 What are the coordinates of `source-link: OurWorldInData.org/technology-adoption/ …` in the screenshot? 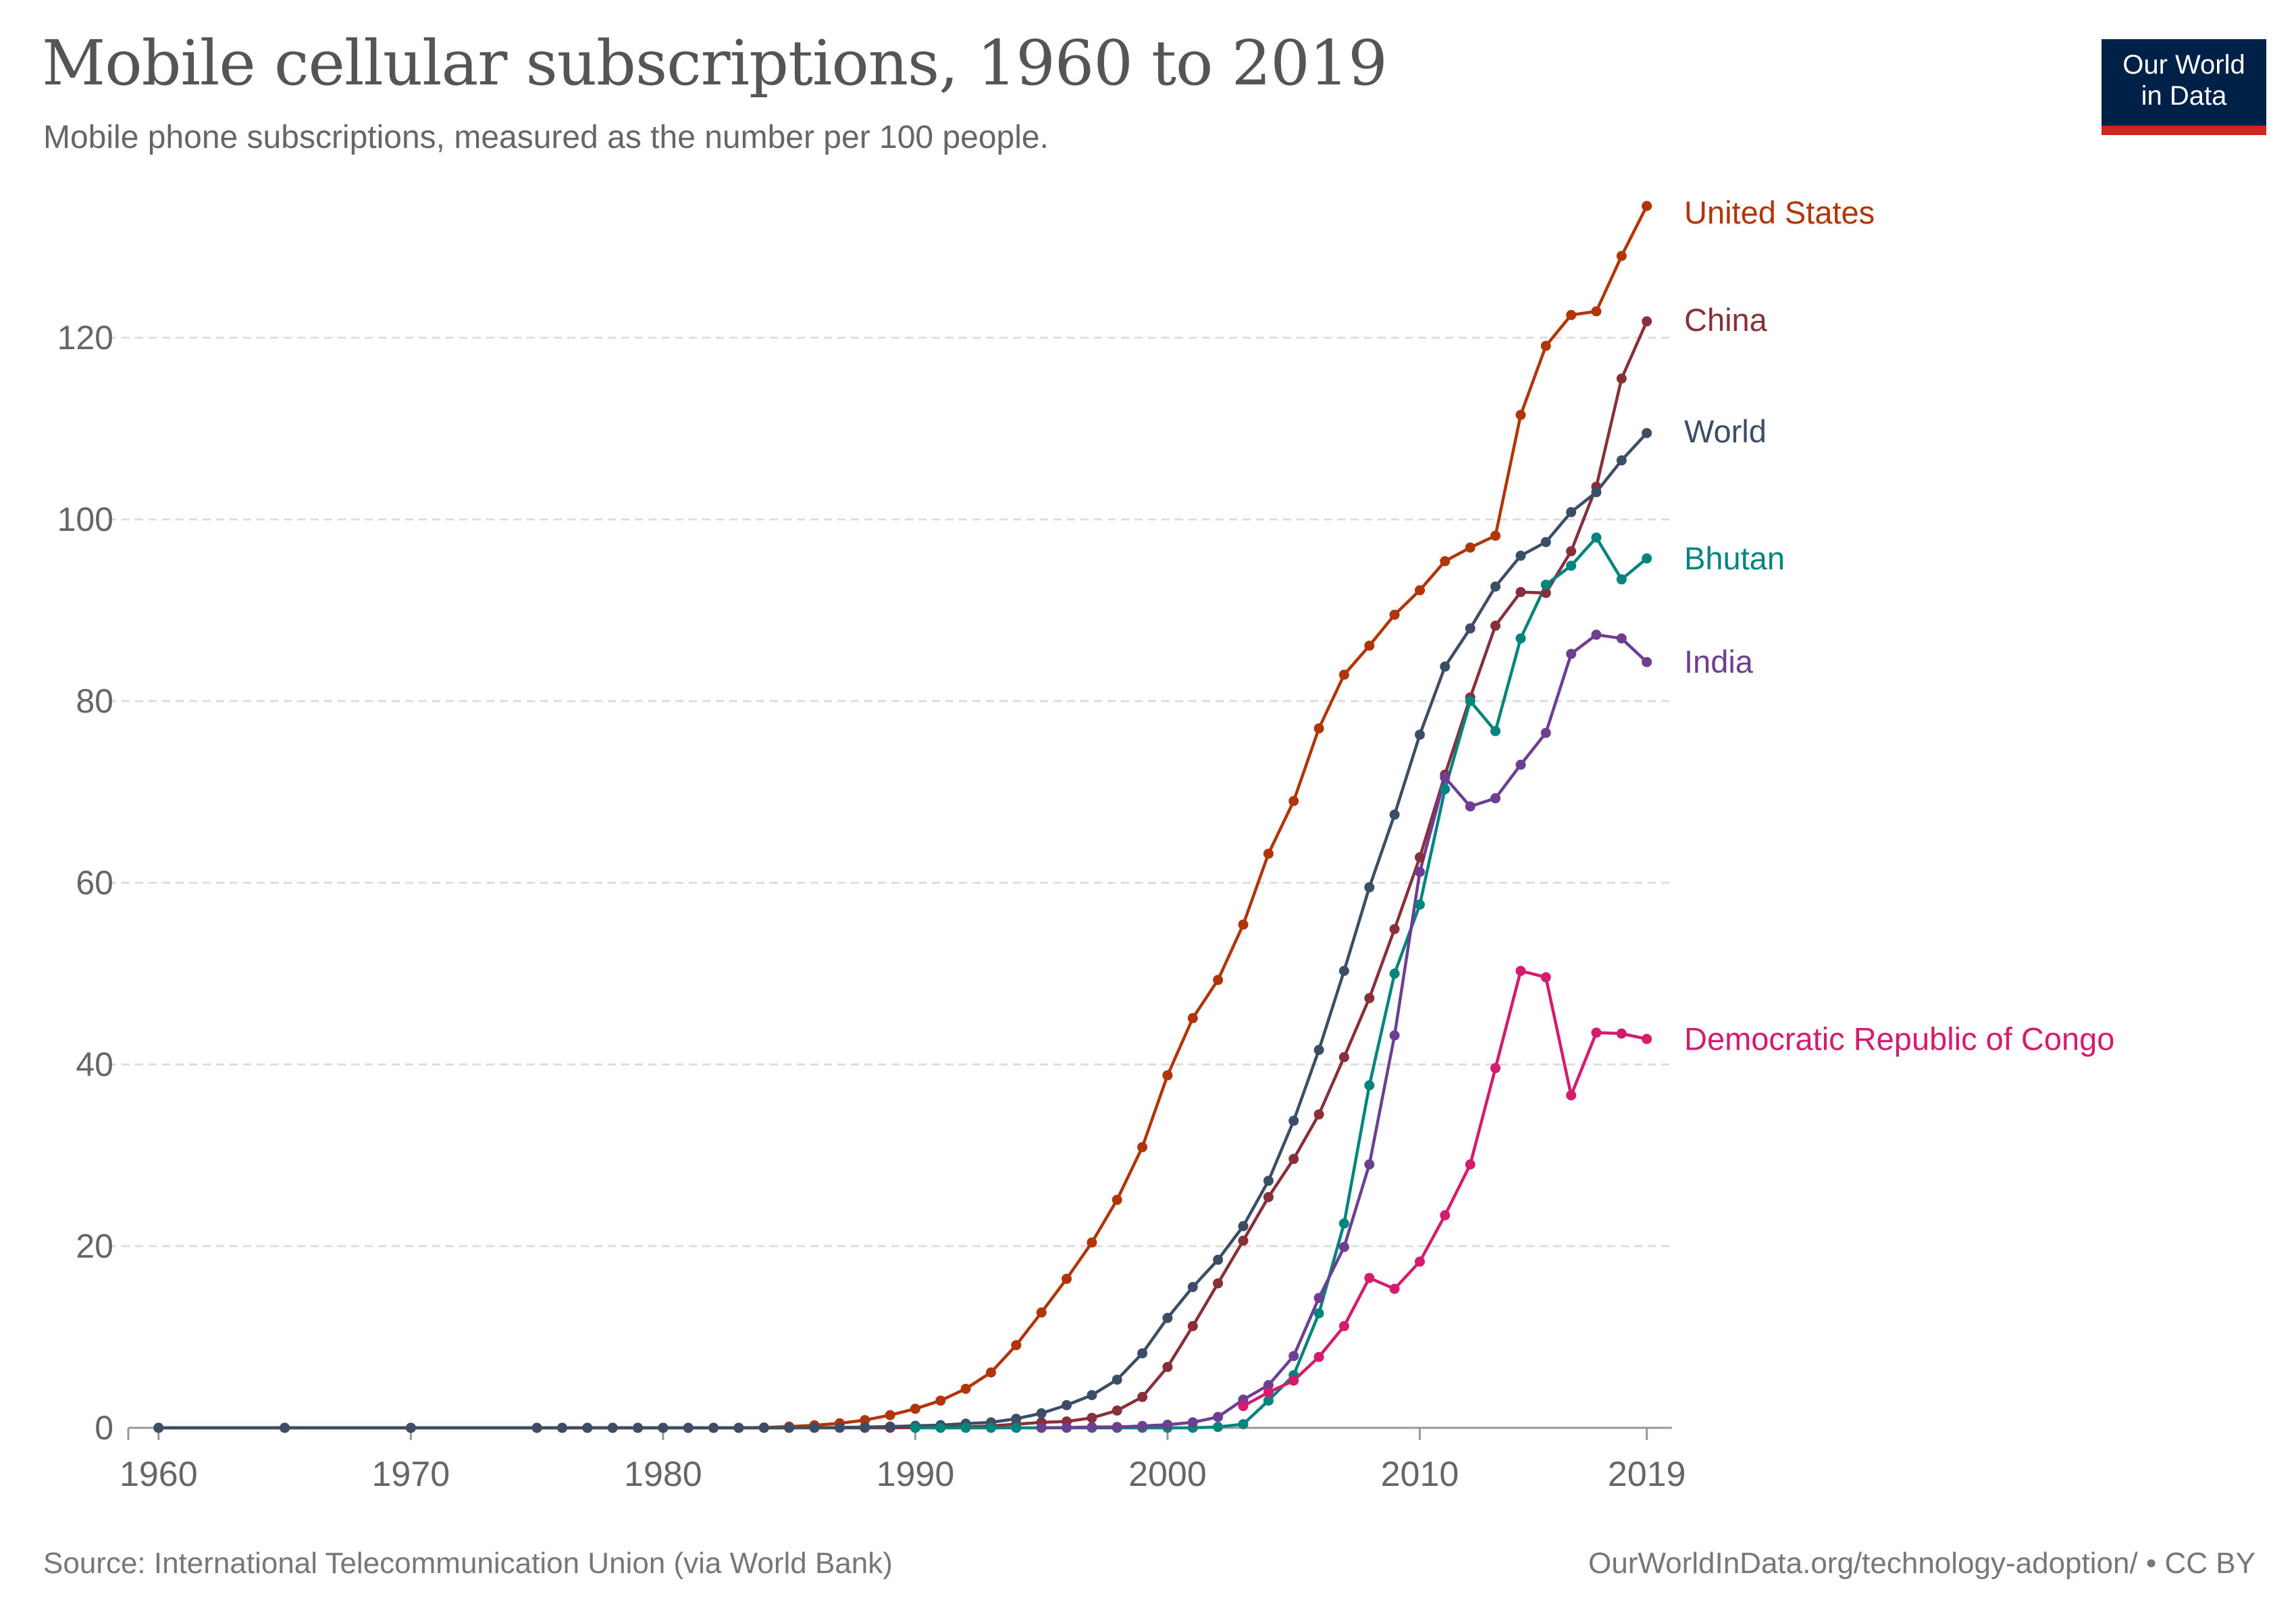 It's located at (1921, 1563).